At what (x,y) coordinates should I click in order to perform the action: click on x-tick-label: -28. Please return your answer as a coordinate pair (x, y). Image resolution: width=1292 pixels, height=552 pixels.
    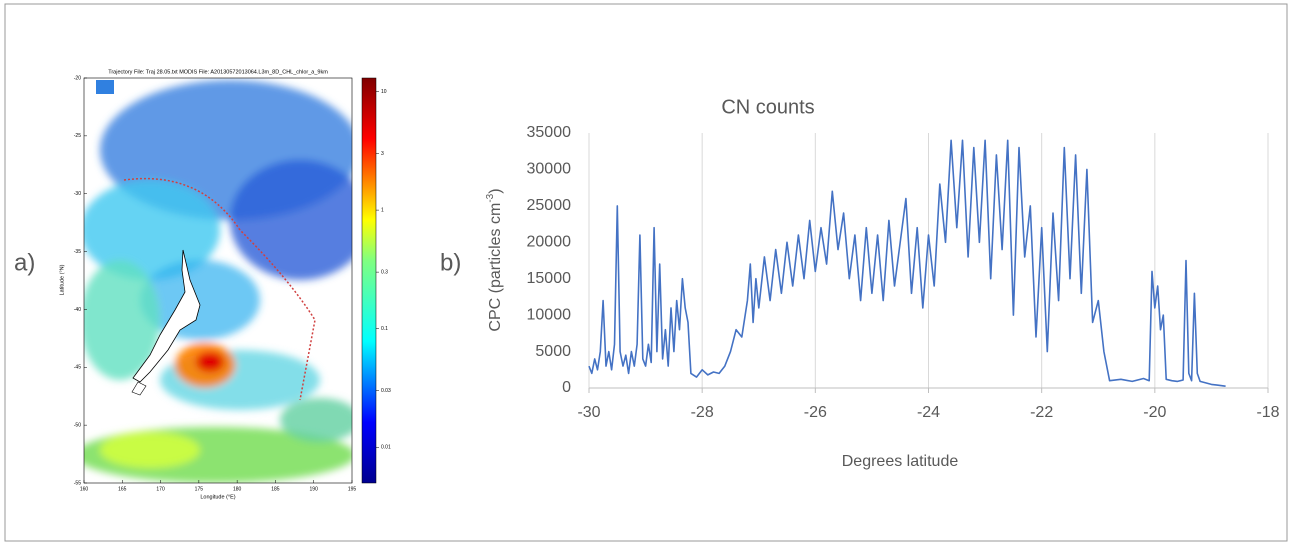
    Looking at the image, I should click on (702, 412).